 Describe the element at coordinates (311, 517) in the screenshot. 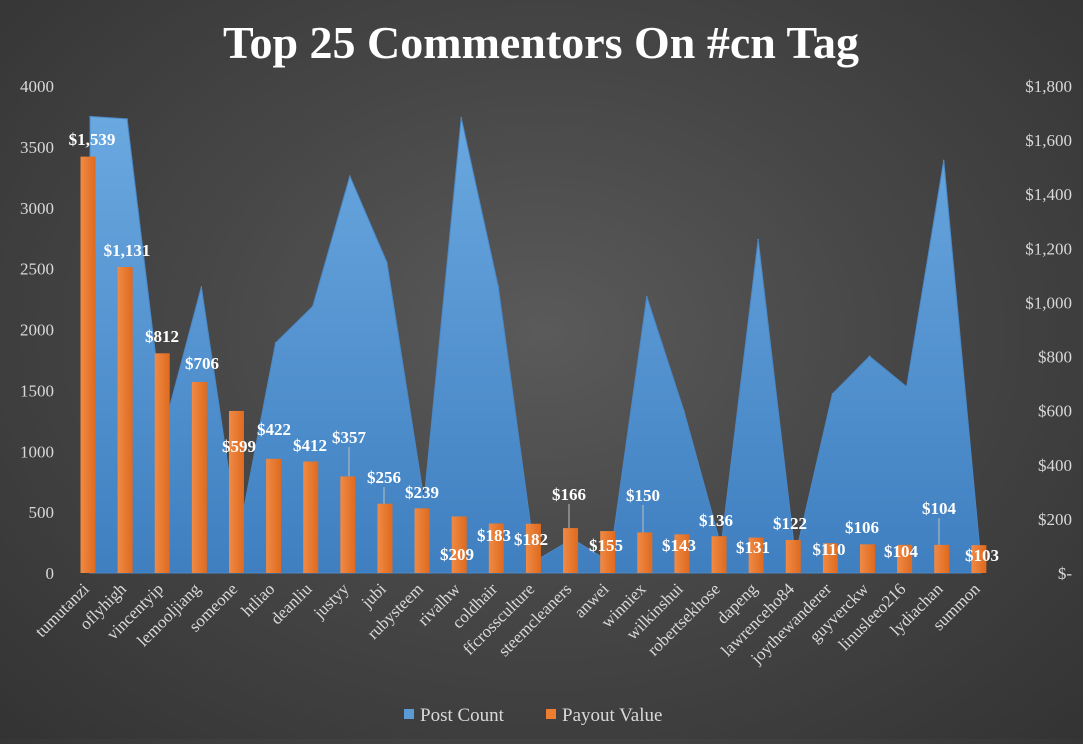

I see `payout-bar-deanliu` at that location.